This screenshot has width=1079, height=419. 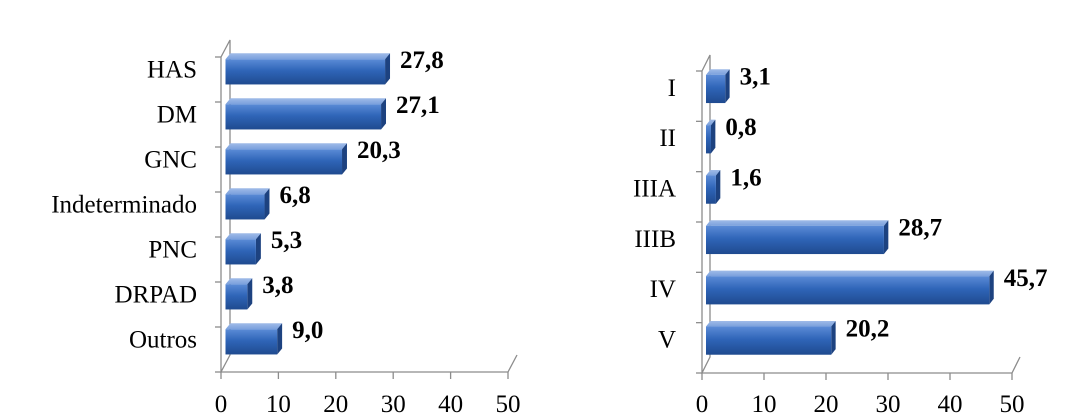 I want to click on data-label: 9,0, so click(x=307, y=330).